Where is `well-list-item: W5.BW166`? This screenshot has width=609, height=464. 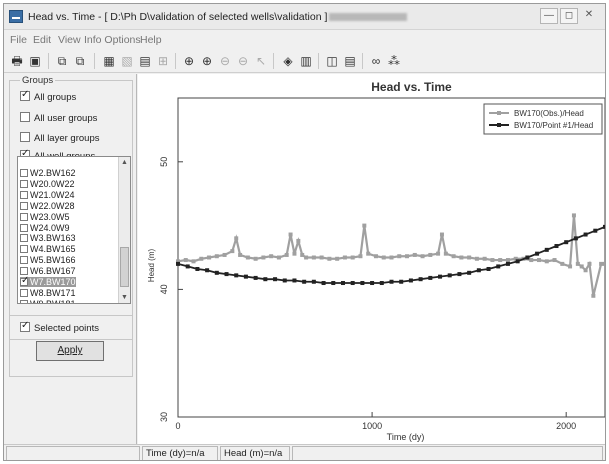
well-list-item: W5.BW166 is located at coordinates (48, 260).